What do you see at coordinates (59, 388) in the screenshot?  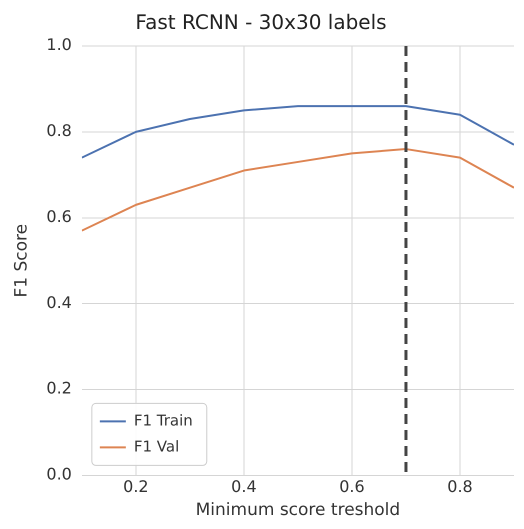 I see `y-tick-label: 0.2` at bounding box center [59, 388].